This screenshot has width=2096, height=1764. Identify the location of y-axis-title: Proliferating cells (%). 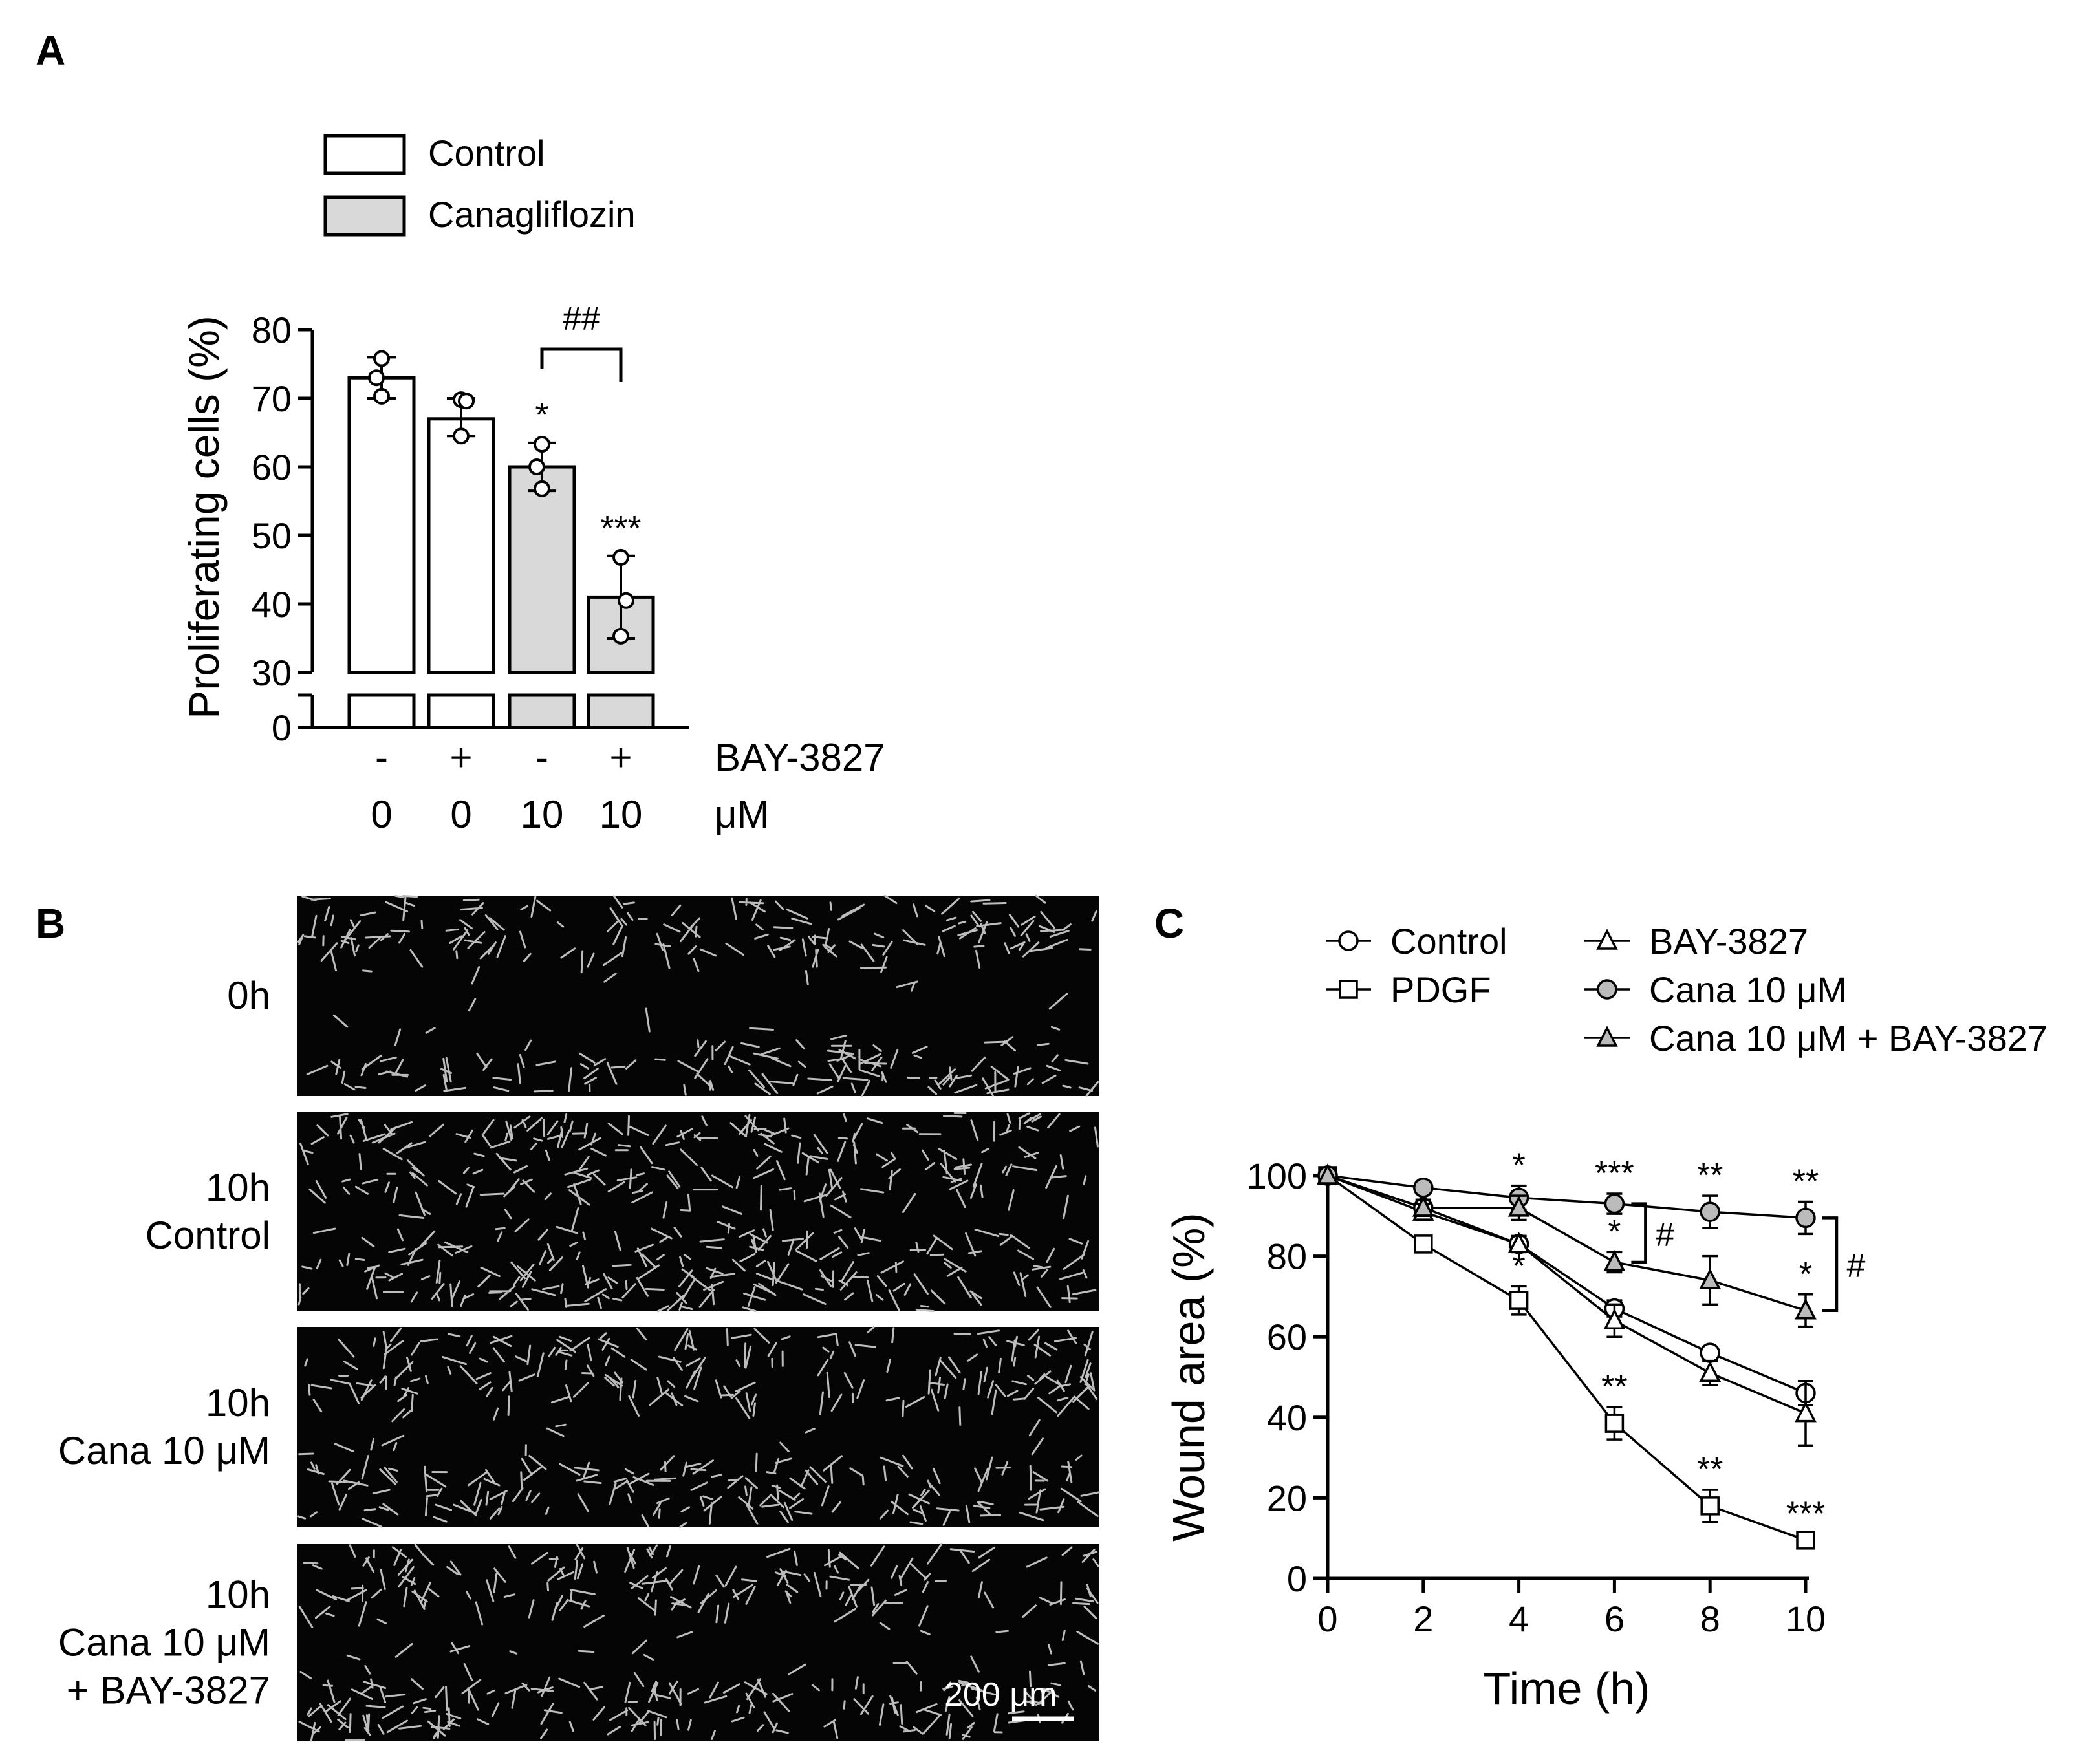
(204, 517).